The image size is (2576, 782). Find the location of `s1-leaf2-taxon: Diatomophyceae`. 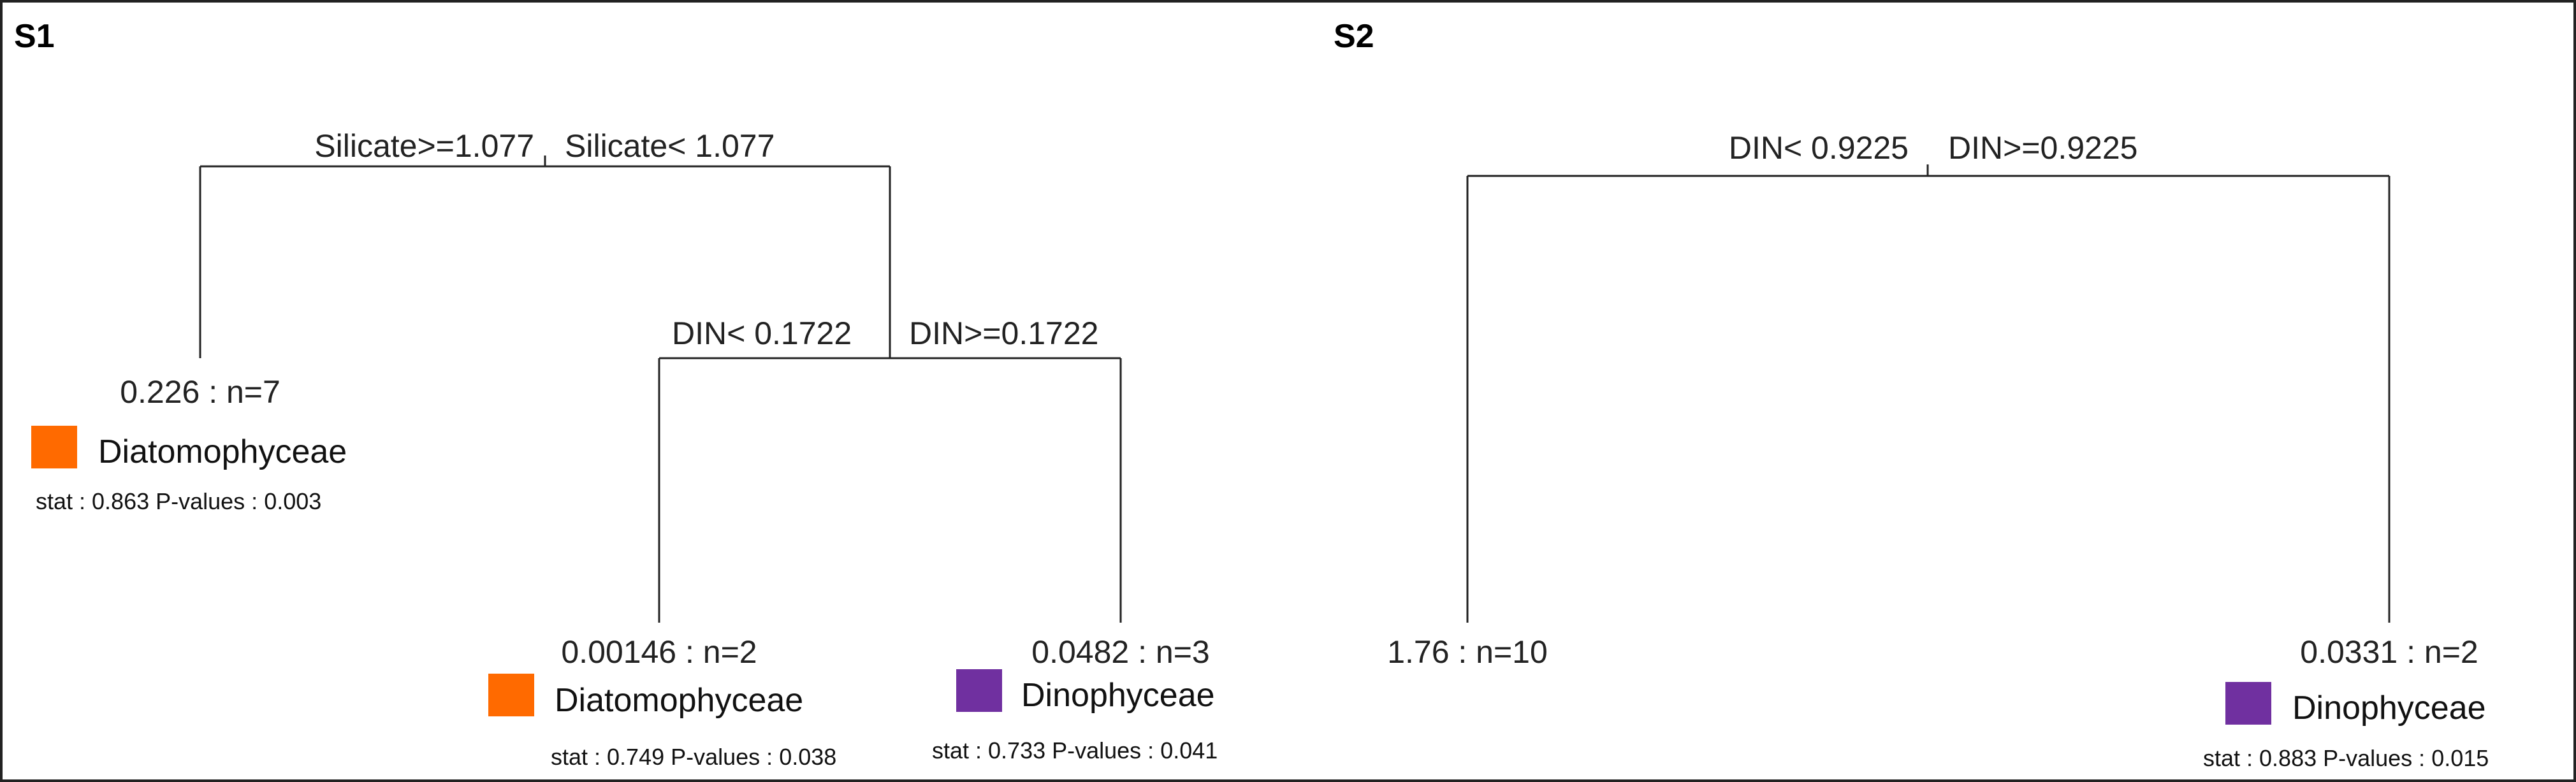

s1-leaf2-taxon: Diatomophyceae is located at coordinates (679, 701).